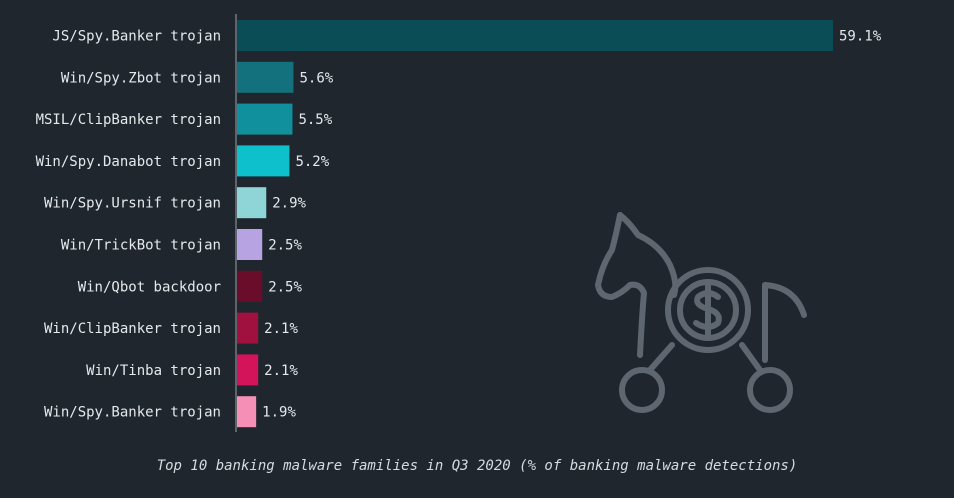 This screenshot has height=498, width=954. What do you see at coordinates (279, 413) in the screenshot?
I see `value-label: 1.9%` at bounding box center [279, 413].